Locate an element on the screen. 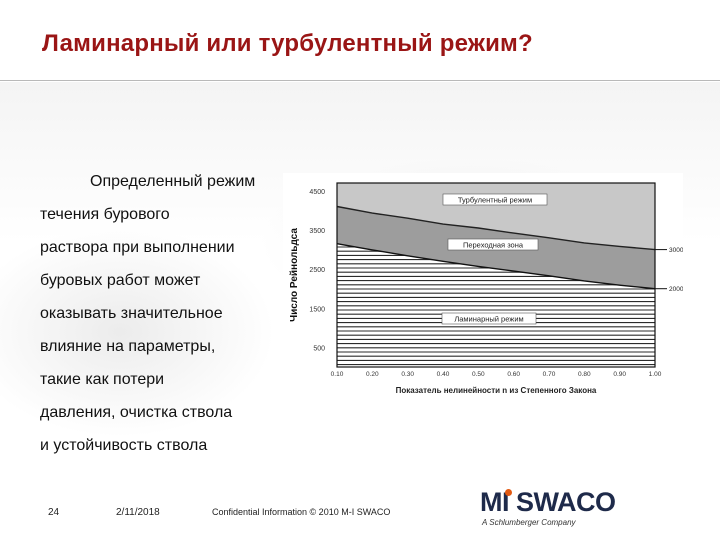 The image size is (720, 540). y-tick-label: 1500 is located at coordinates (317, 309).